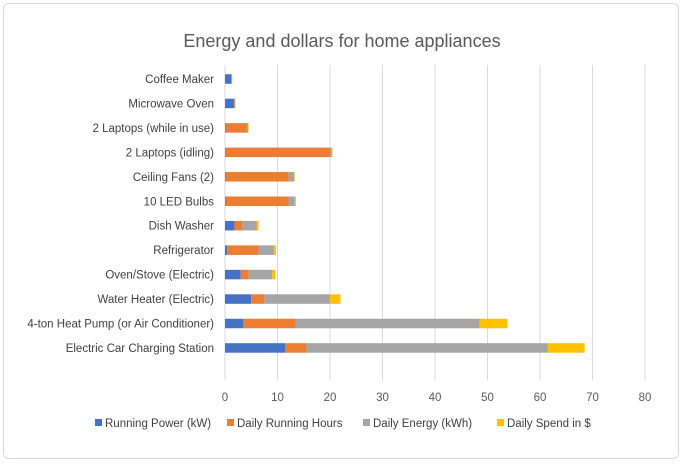  I want to click on x-tick-label: 80, so click(645, 398).